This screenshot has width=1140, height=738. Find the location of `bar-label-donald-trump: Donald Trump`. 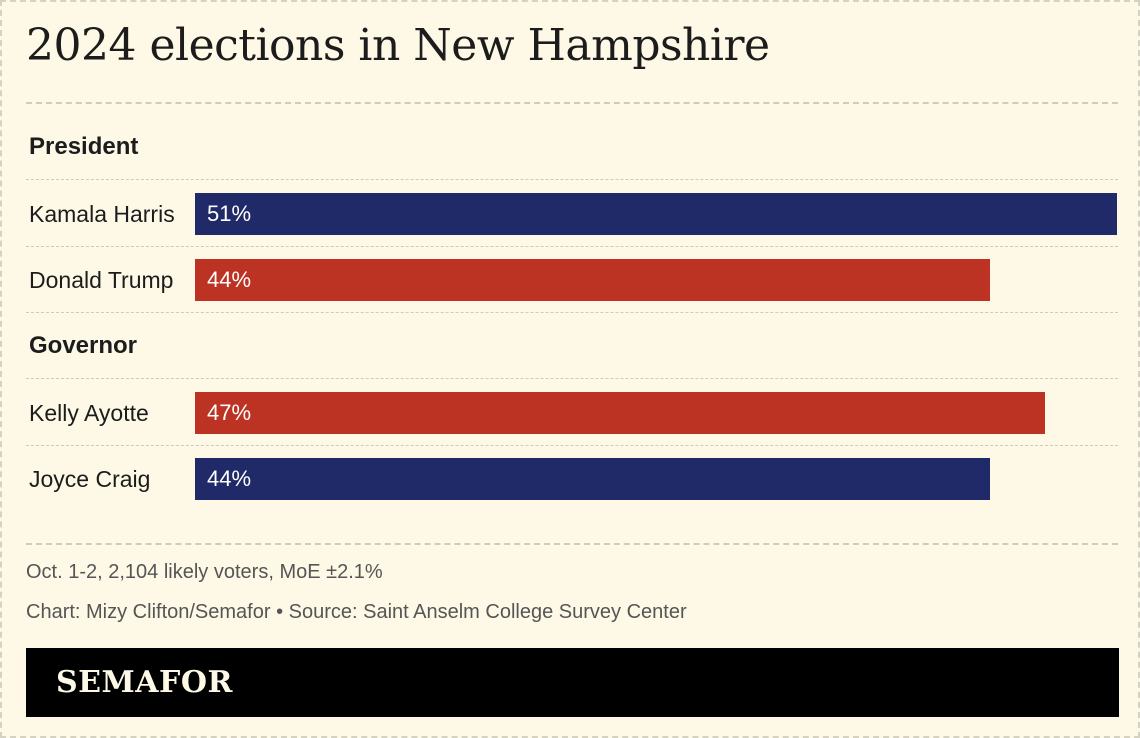

bar-label-donald-trump: Donald Trump is located at coordinates (101, 280).